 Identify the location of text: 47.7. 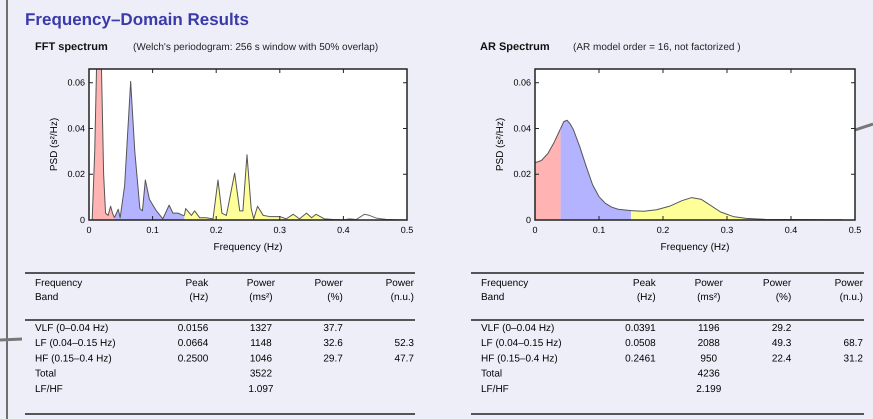
(404, 358).